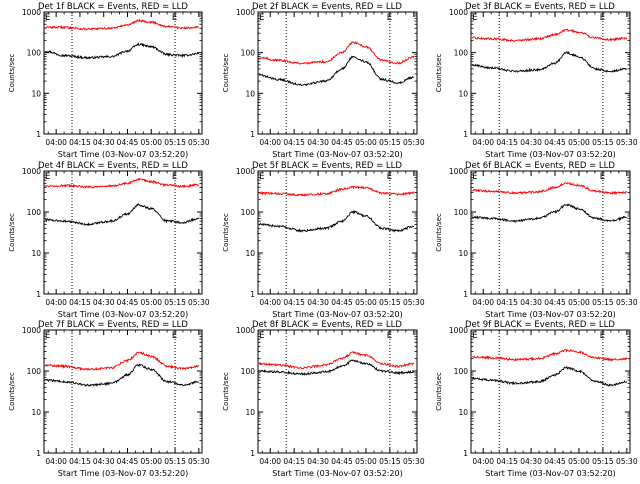  I want to click on panel-title: Det 2f BLACK = Events, RED = LLD, so click(327, 7).